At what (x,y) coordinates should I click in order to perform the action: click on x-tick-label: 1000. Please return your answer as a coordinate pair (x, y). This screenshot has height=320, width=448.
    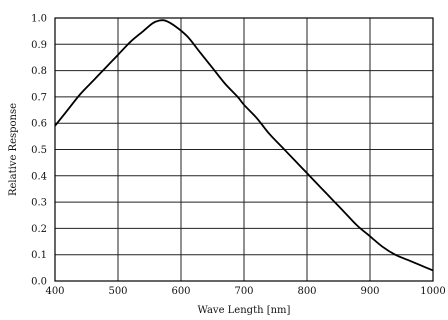
    Looking at the image, I should click on (432, 291).